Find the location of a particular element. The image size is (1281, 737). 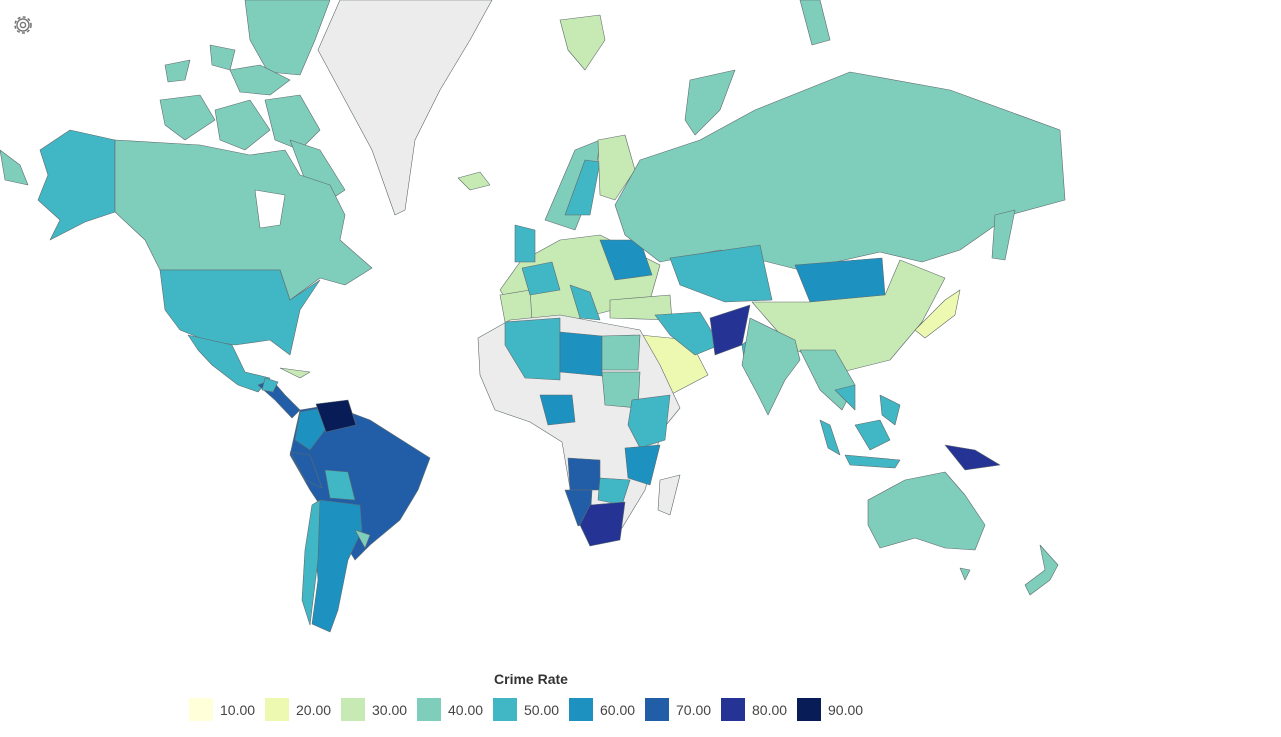

legend-label: 10.00 is located at coordinates (237, 710).